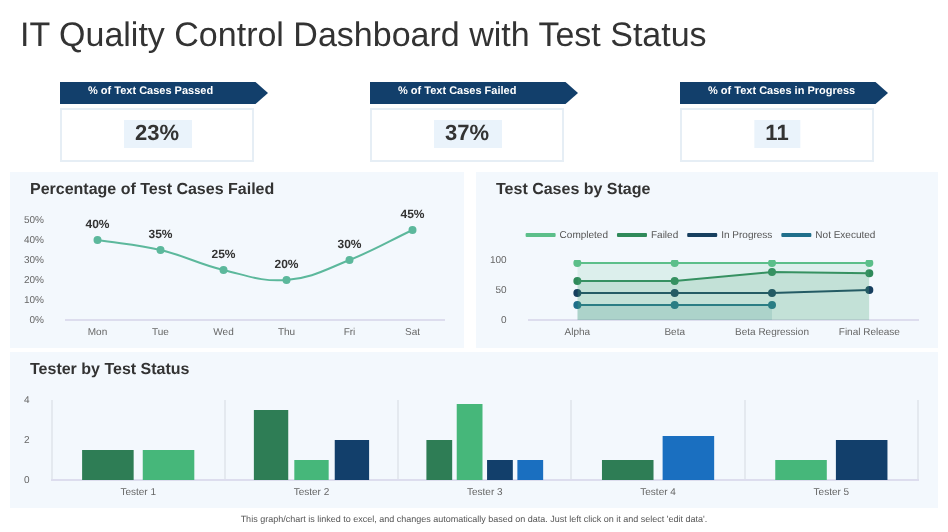  What do you see at coordinates (467, 134) in the screenshot?
I see `text: 37%` at bounding box center [467, 134].